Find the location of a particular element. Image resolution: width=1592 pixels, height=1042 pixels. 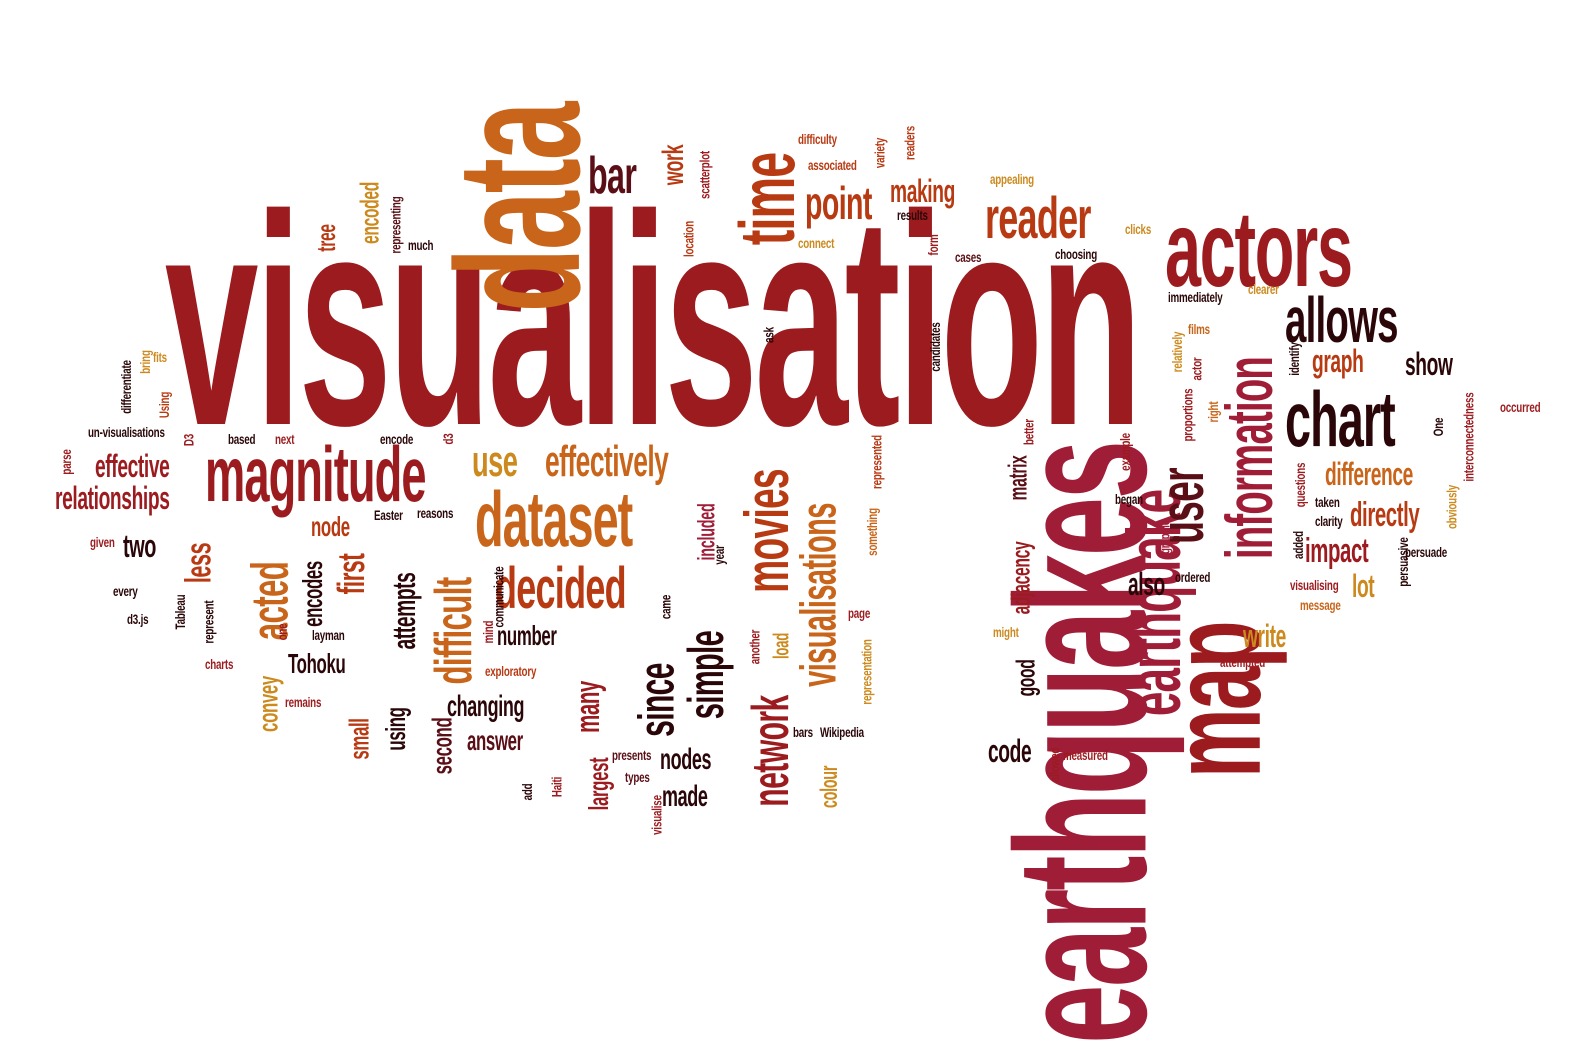

word-interconnectedness: interconnectedness is located at coordinates (1468, 437).